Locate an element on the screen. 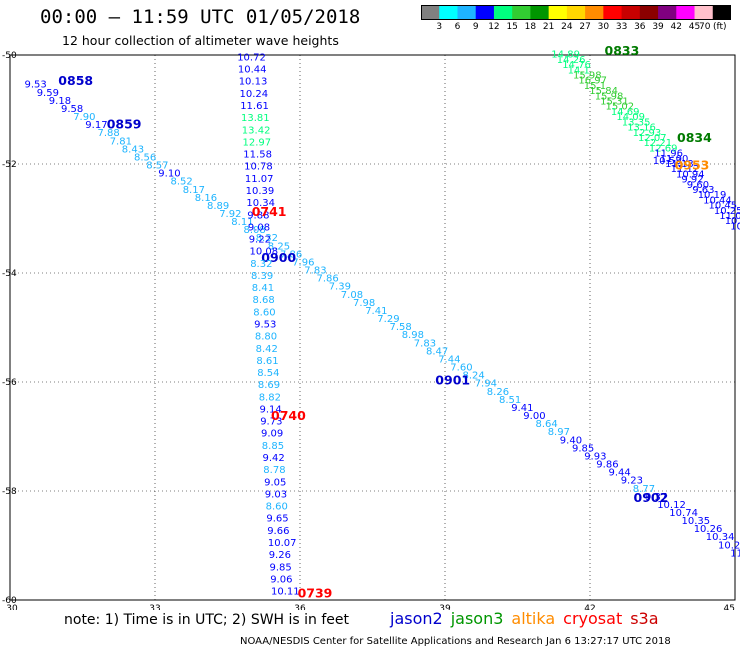  swh-value-label: 13.35 is located at coordinates (636, 122).